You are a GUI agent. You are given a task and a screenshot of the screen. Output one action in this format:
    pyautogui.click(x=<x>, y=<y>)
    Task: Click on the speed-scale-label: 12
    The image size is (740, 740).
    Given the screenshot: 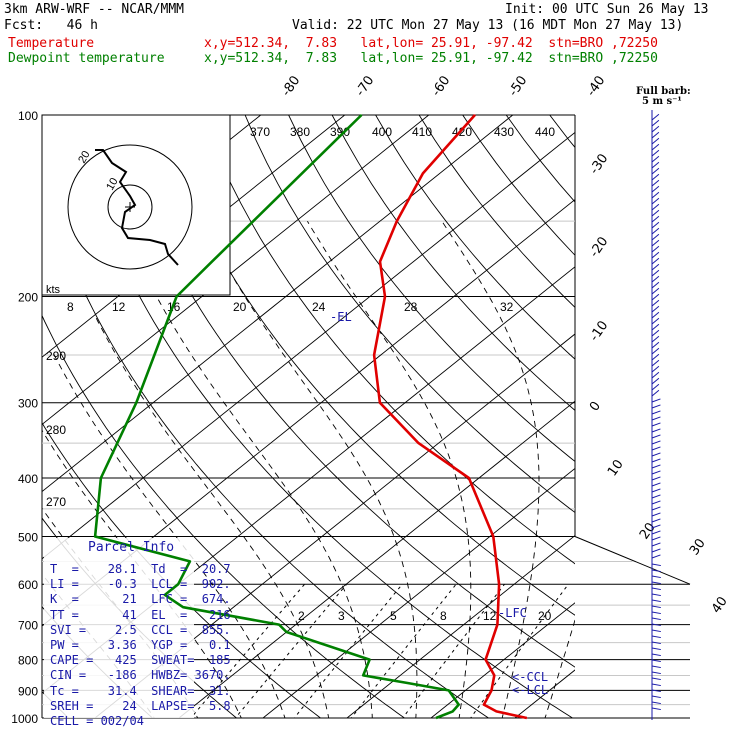 What is the action you would take?
    pyautogui.click(x=119, y=307)
    